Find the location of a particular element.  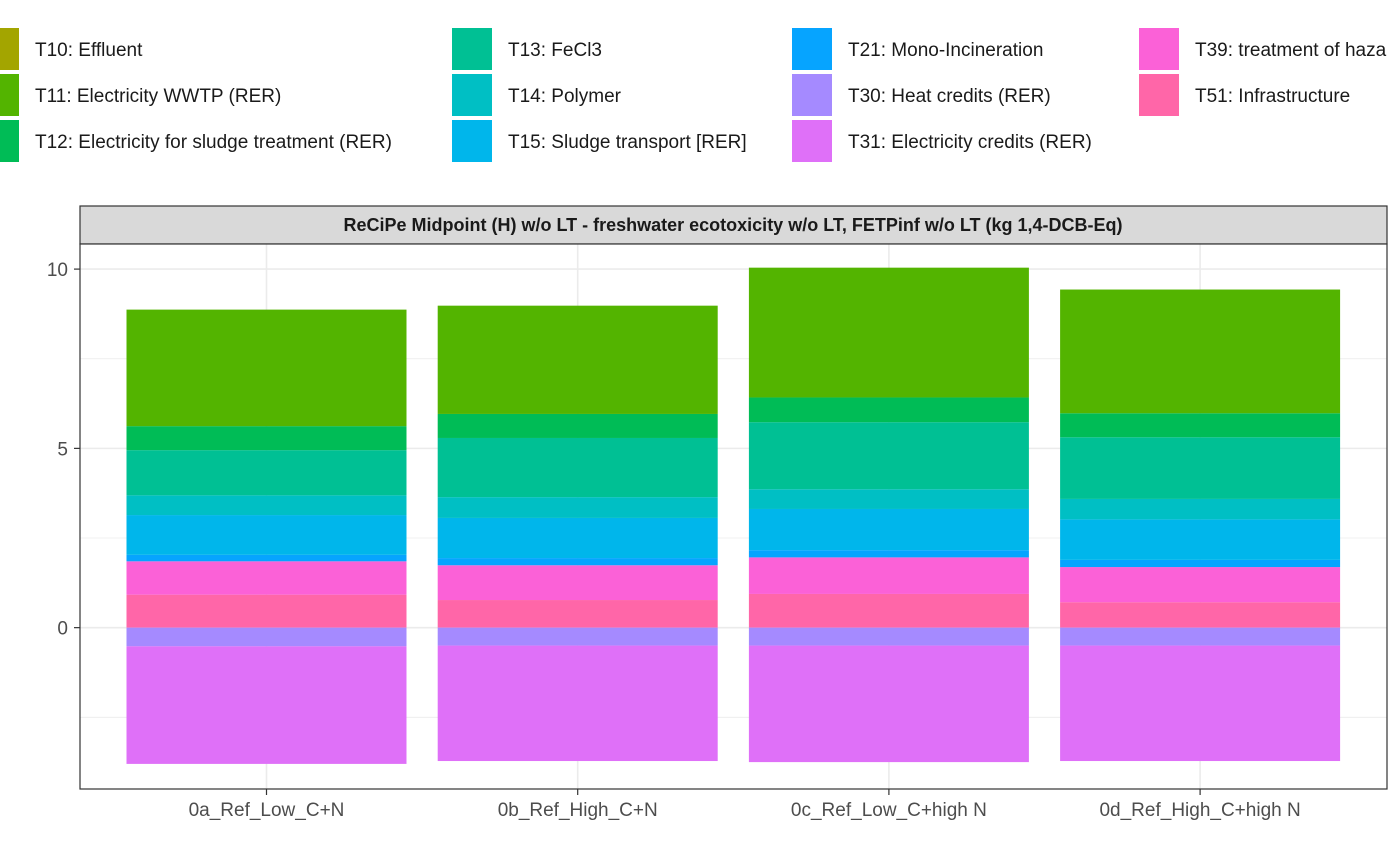

legend-key-t11 is located at coordinates (9, 95).